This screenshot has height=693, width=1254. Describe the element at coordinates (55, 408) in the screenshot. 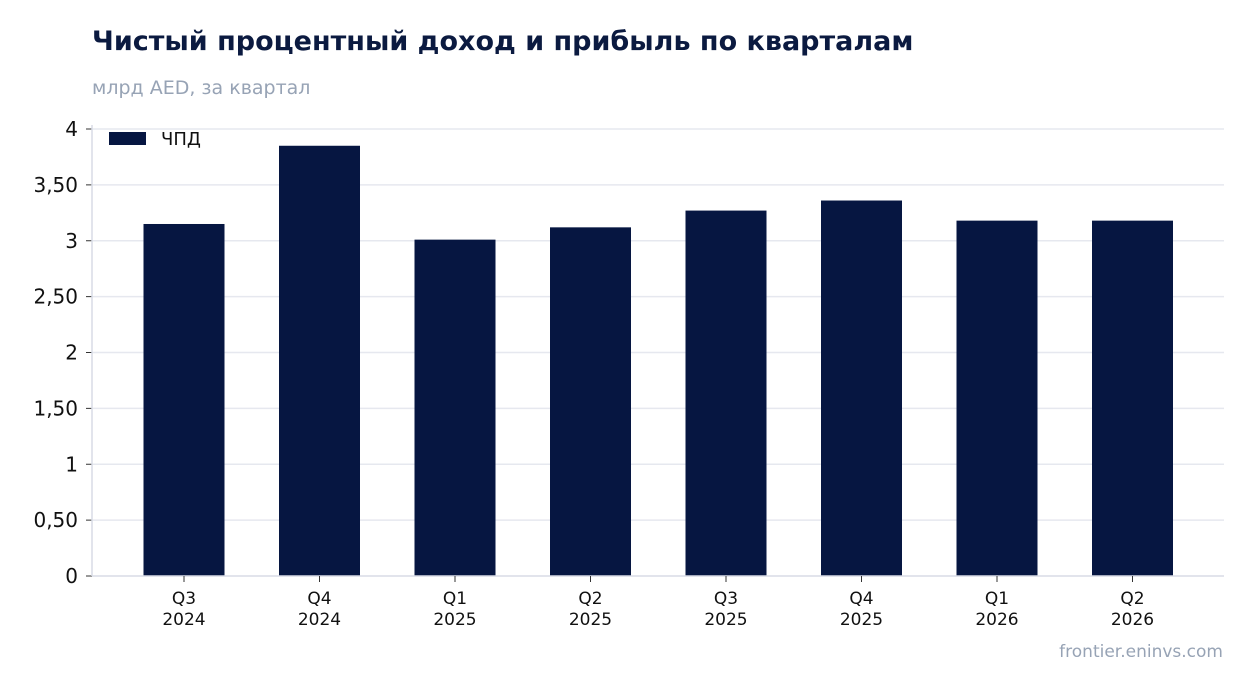

I see `y-tick-label: 1,50` at that location.